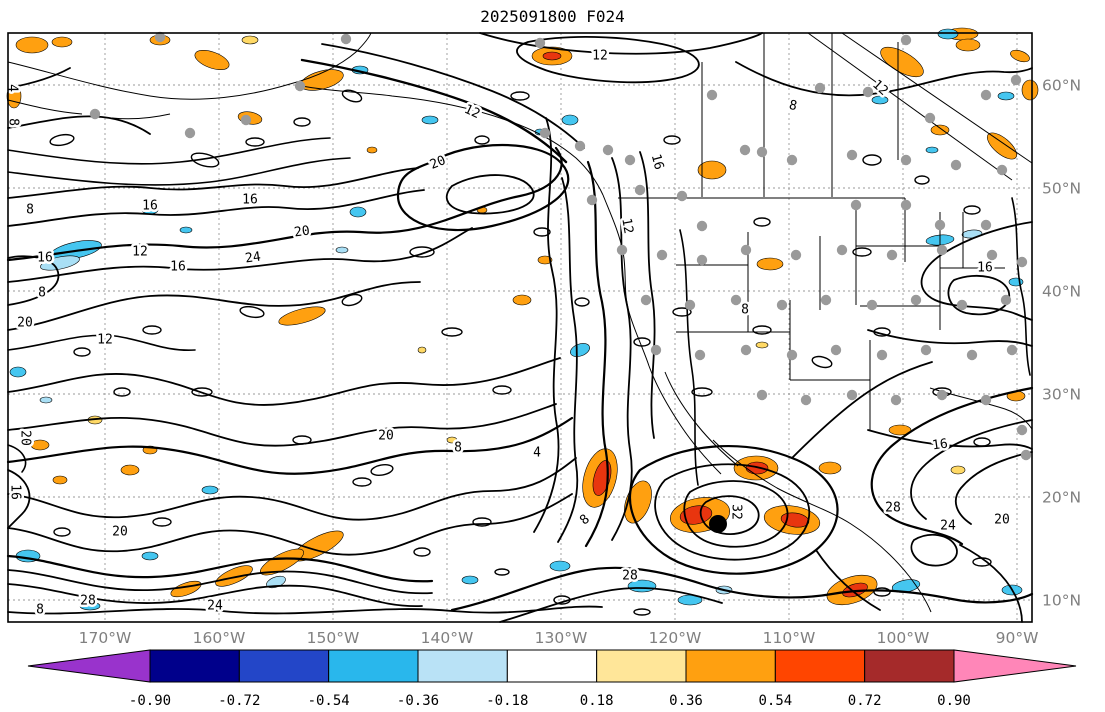  Describe the element at coordinates (954, 701) in the screenshot. I see `colorbar-tick-label: 0.90` at that location.